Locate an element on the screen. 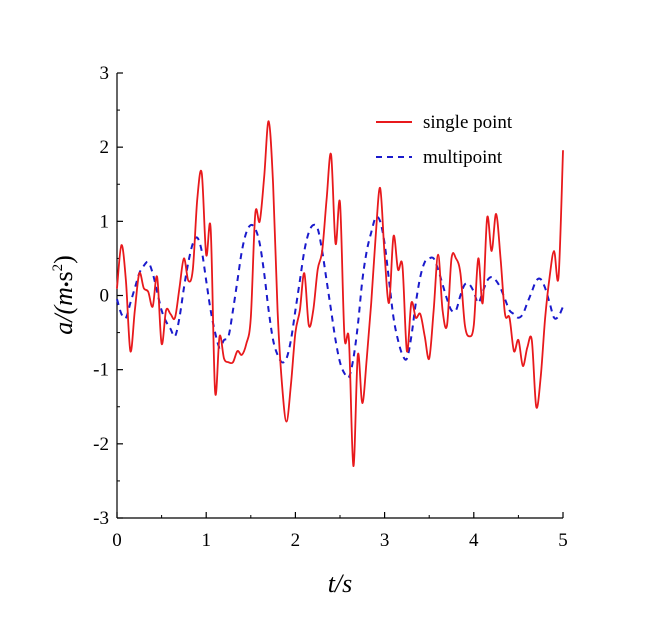 The height and width of the screenshot is (621, 656). y-axis-title: a/(m•s2) is located at coordinates (63, 295).